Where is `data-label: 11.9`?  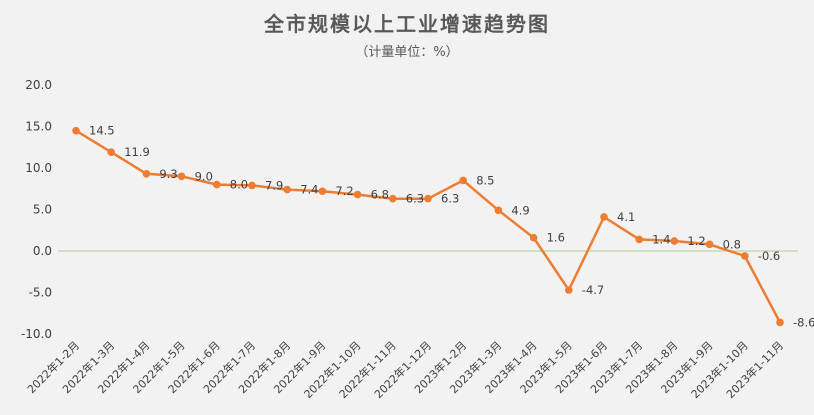
data-label: 11.9 is located at coordinates (137, 152).